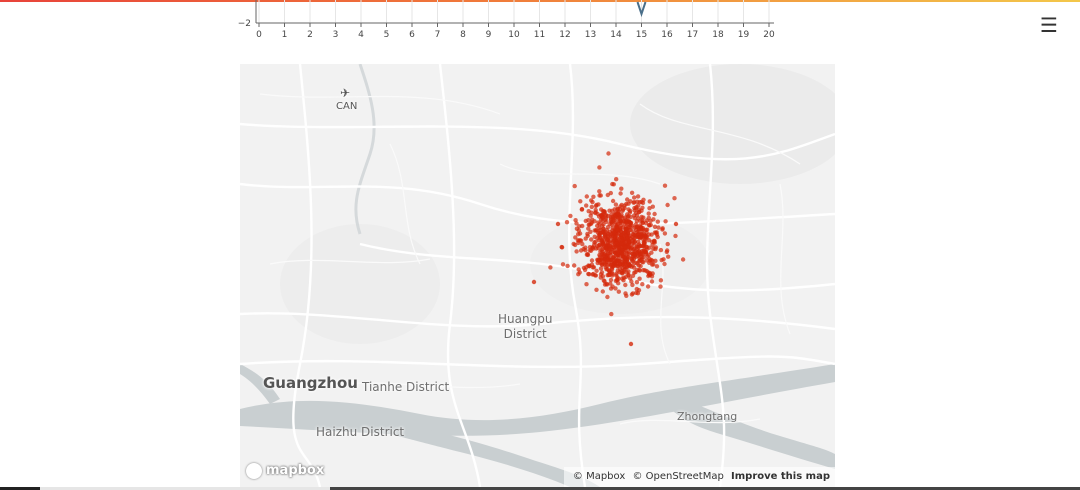 The image size is (1080, 490). What do you see at coordinates (406, 387) in the screenshot?
I see `map-label-tianhe: Tianhe District` at bounding box center [406, 387].